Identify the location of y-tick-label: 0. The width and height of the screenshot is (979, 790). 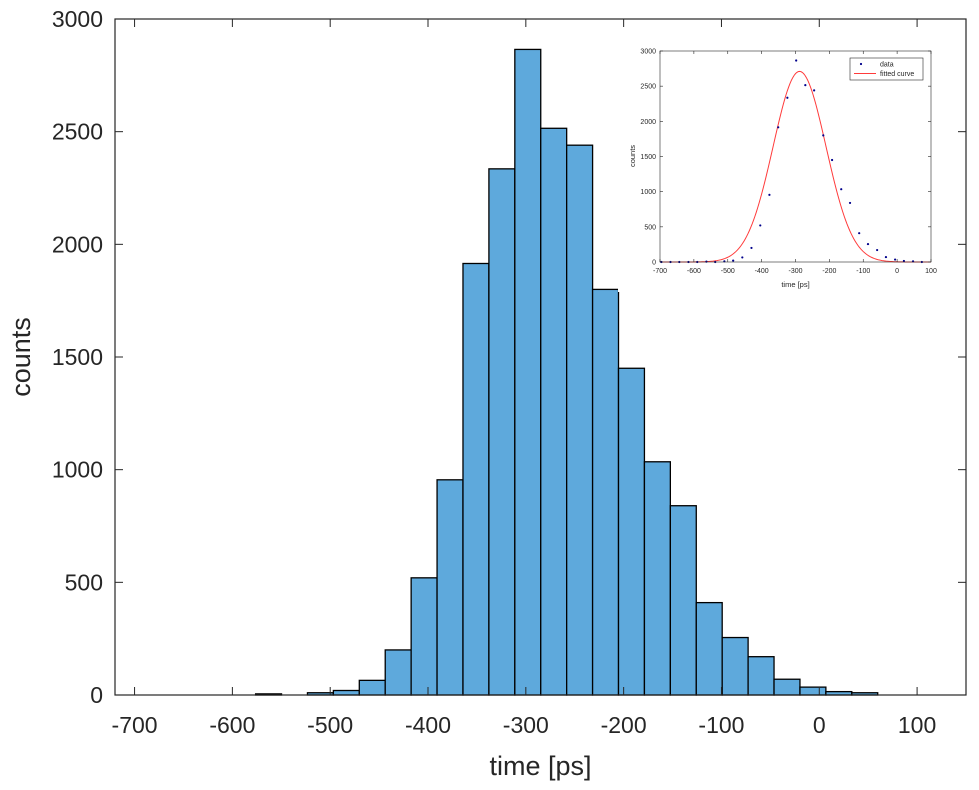
(96, 695).